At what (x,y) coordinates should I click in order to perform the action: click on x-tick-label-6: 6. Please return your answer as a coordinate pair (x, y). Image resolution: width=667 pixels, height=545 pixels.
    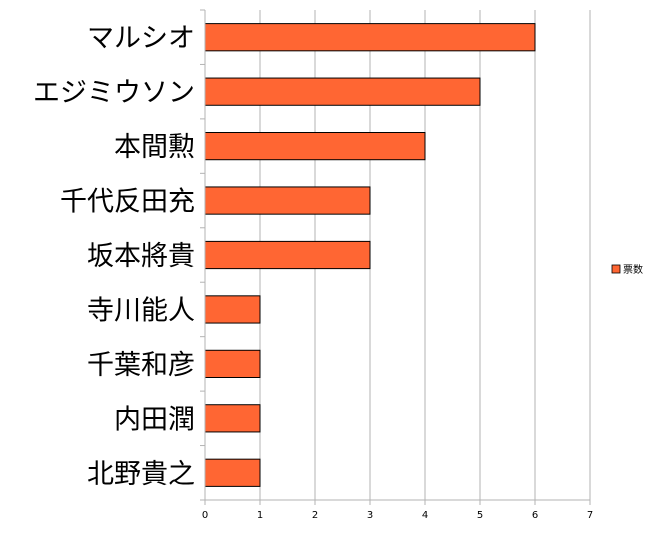
    Looking at the image, I should click on (535, 515).